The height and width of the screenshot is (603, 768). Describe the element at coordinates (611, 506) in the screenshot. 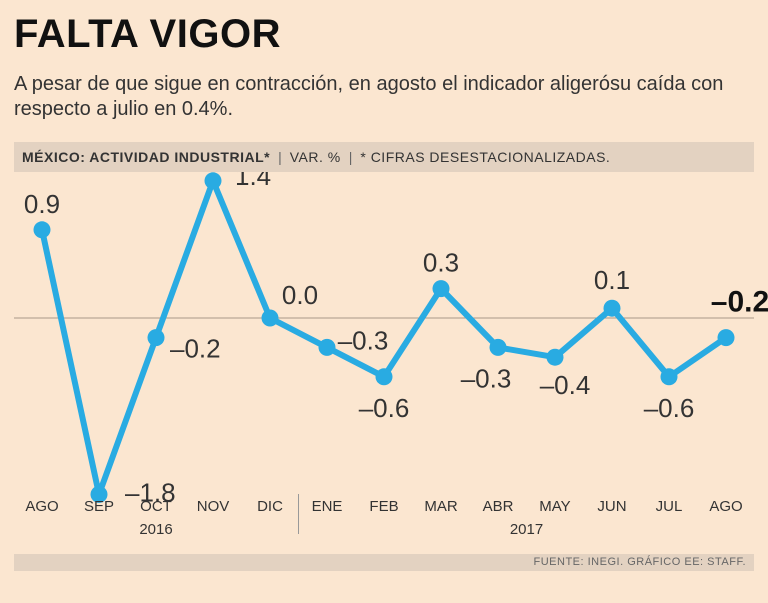

I see `x-tick-label: JUN` at that location.